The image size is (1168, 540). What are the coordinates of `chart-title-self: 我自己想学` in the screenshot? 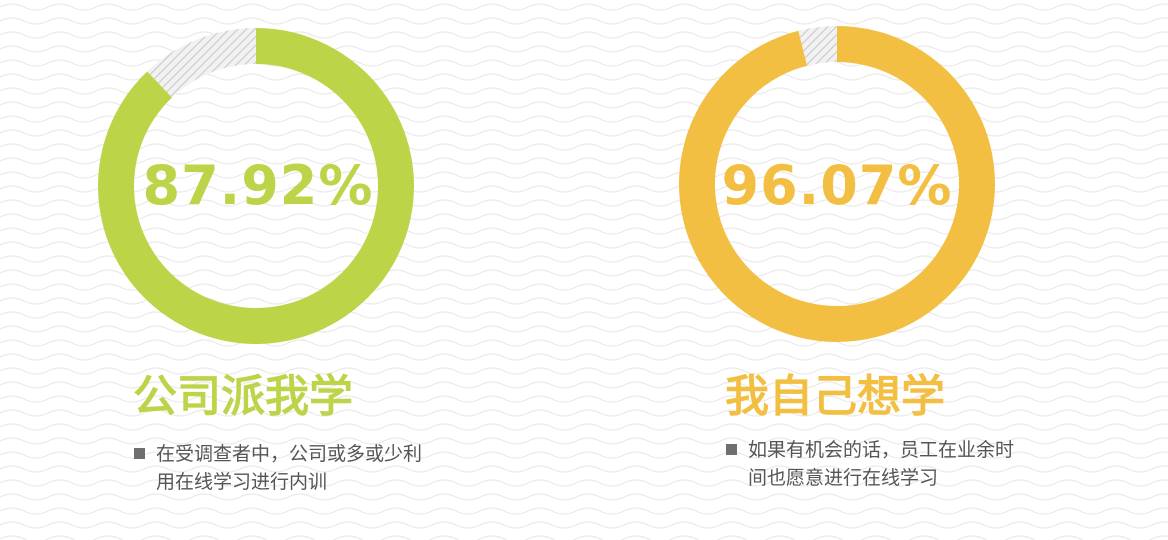 It's located at (835, 396).